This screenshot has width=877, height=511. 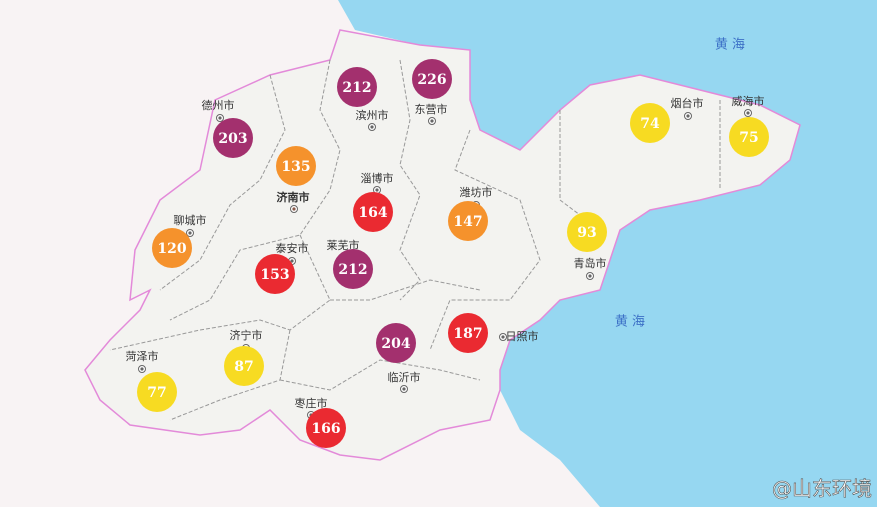 What do you see at coordinates (404, 377) in the screenshot?
I see `city-label: 临沂市` at bounding box center [404, 377].